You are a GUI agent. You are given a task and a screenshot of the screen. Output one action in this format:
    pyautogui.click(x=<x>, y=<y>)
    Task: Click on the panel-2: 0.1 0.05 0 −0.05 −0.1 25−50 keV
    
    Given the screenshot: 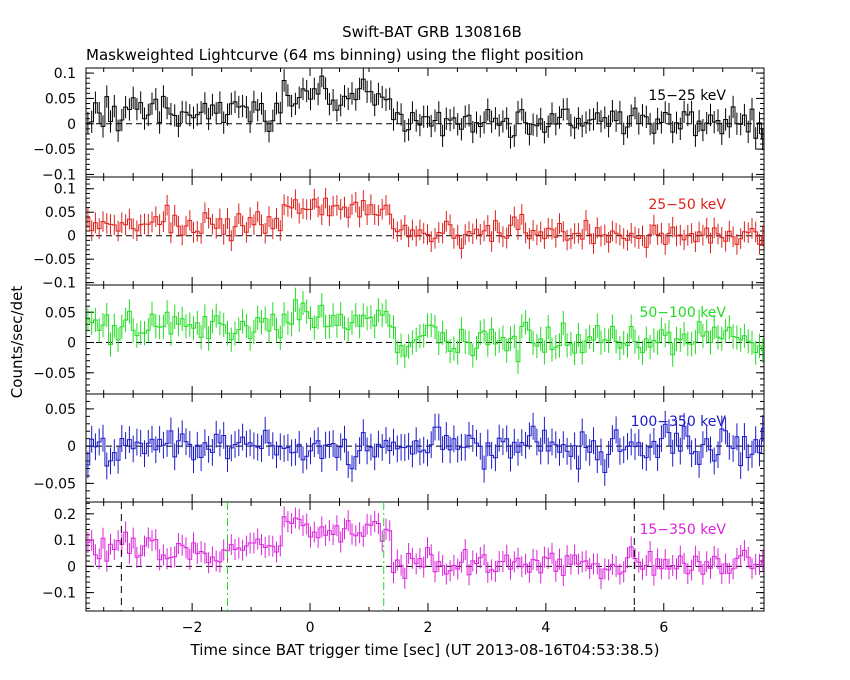 What is the action you would take?
    pyautogui.click(x=399, y=234)
    